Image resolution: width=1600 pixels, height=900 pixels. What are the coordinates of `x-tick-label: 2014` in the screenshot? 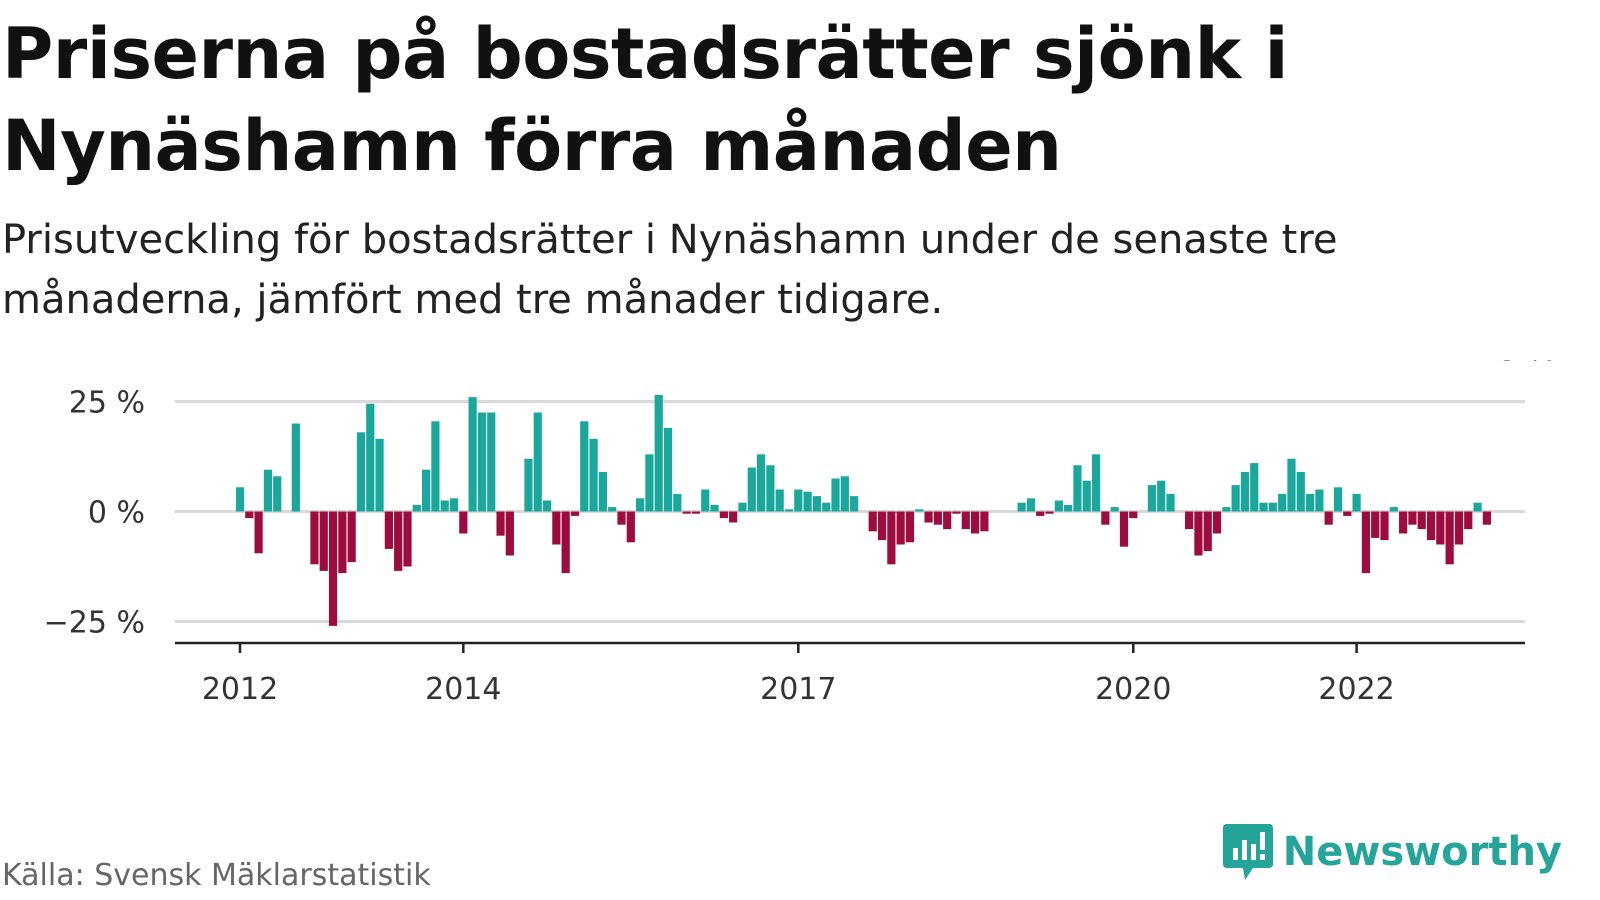 It's located at (463, 689).